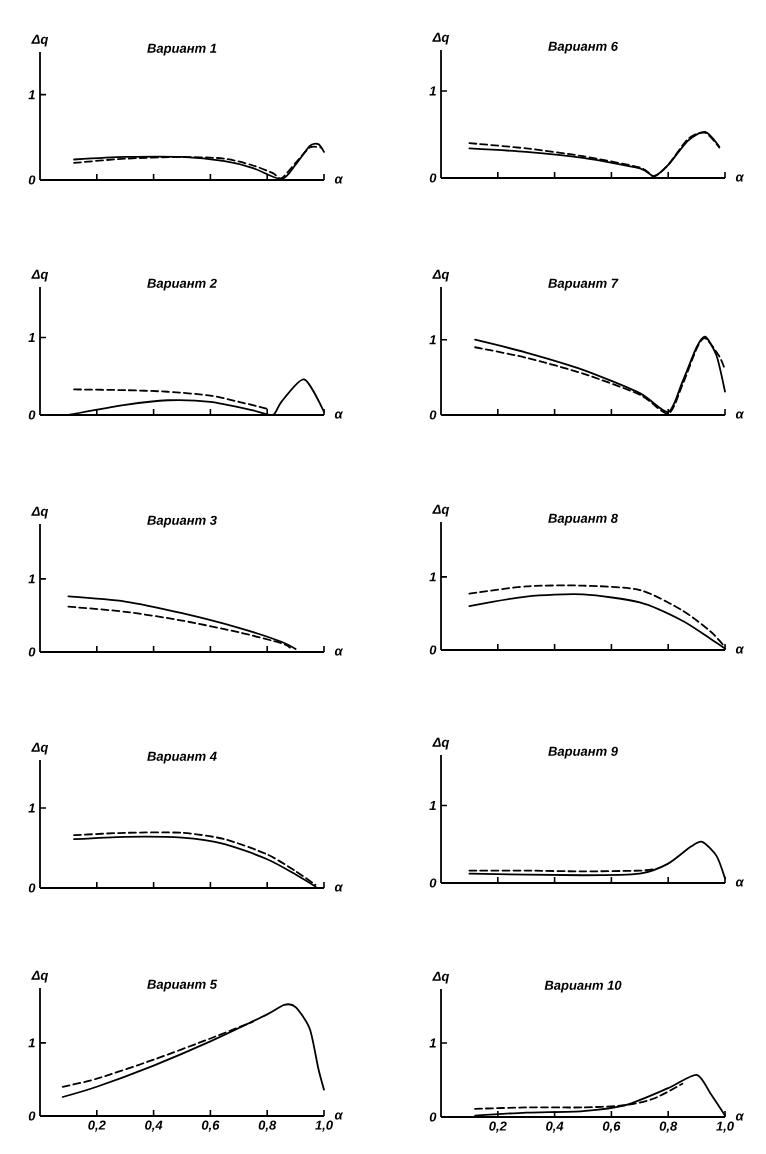 The height and width of the screenshot is (1154, 766). I want to click on line-series, so click(193, 1050).